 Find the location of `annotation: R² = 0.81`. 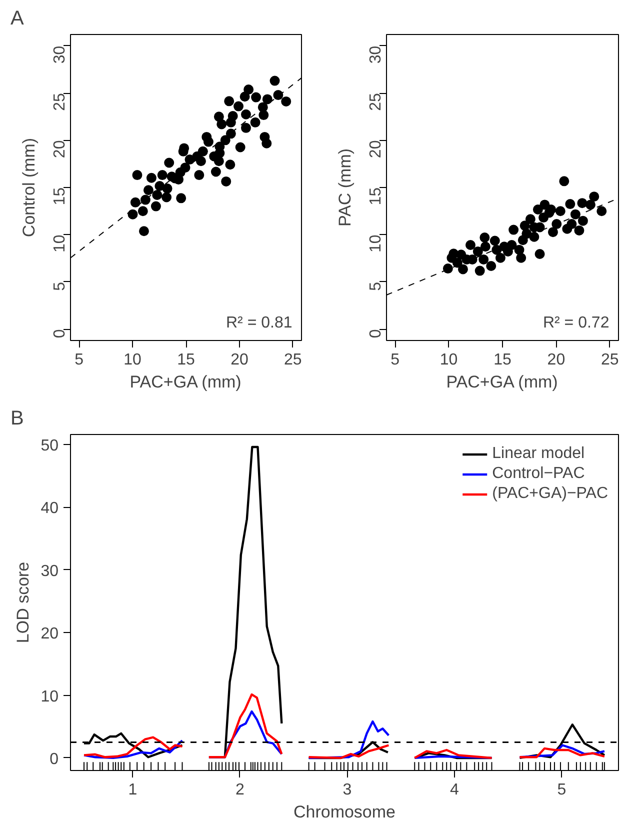

annotation: R² = 0.81 is located at coordinates (259, 323).